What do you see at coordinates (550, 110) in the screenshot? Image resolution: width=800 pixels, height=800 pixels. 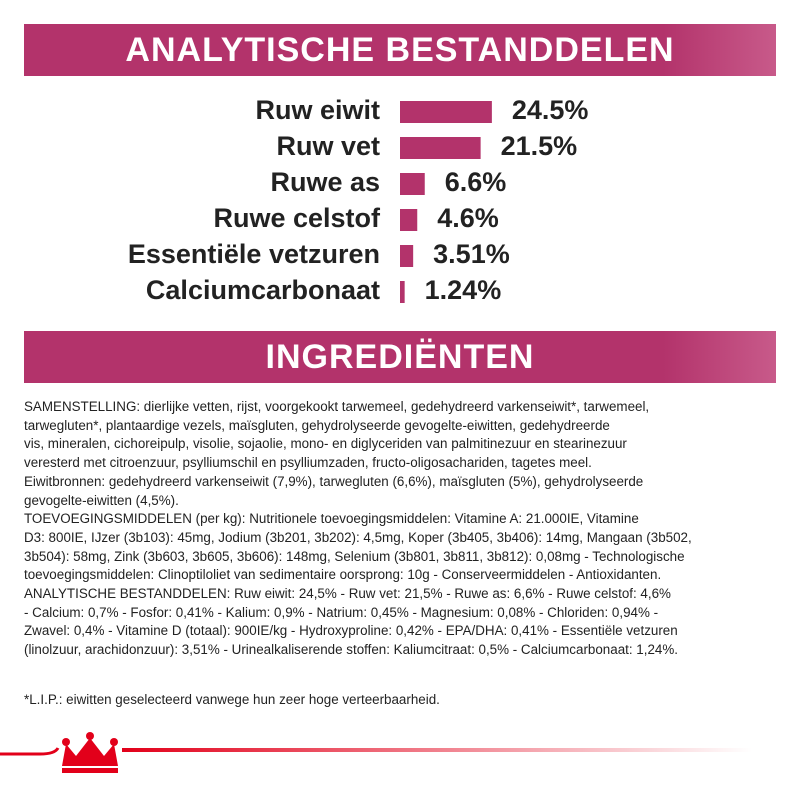 I see `value-label: 24.5%` at bounding box center [550, 110].